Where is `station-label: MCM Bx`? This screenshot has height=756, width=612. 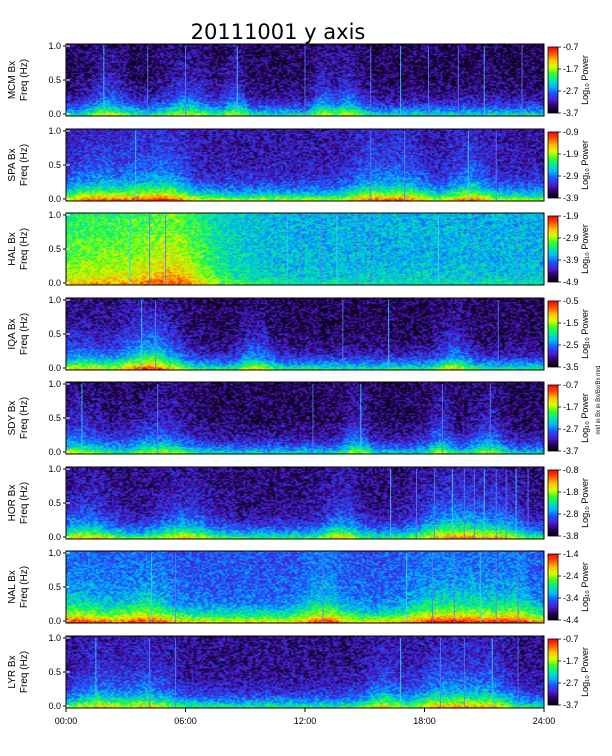
station-label: MCM Bx is located at coordinates (12, 80).